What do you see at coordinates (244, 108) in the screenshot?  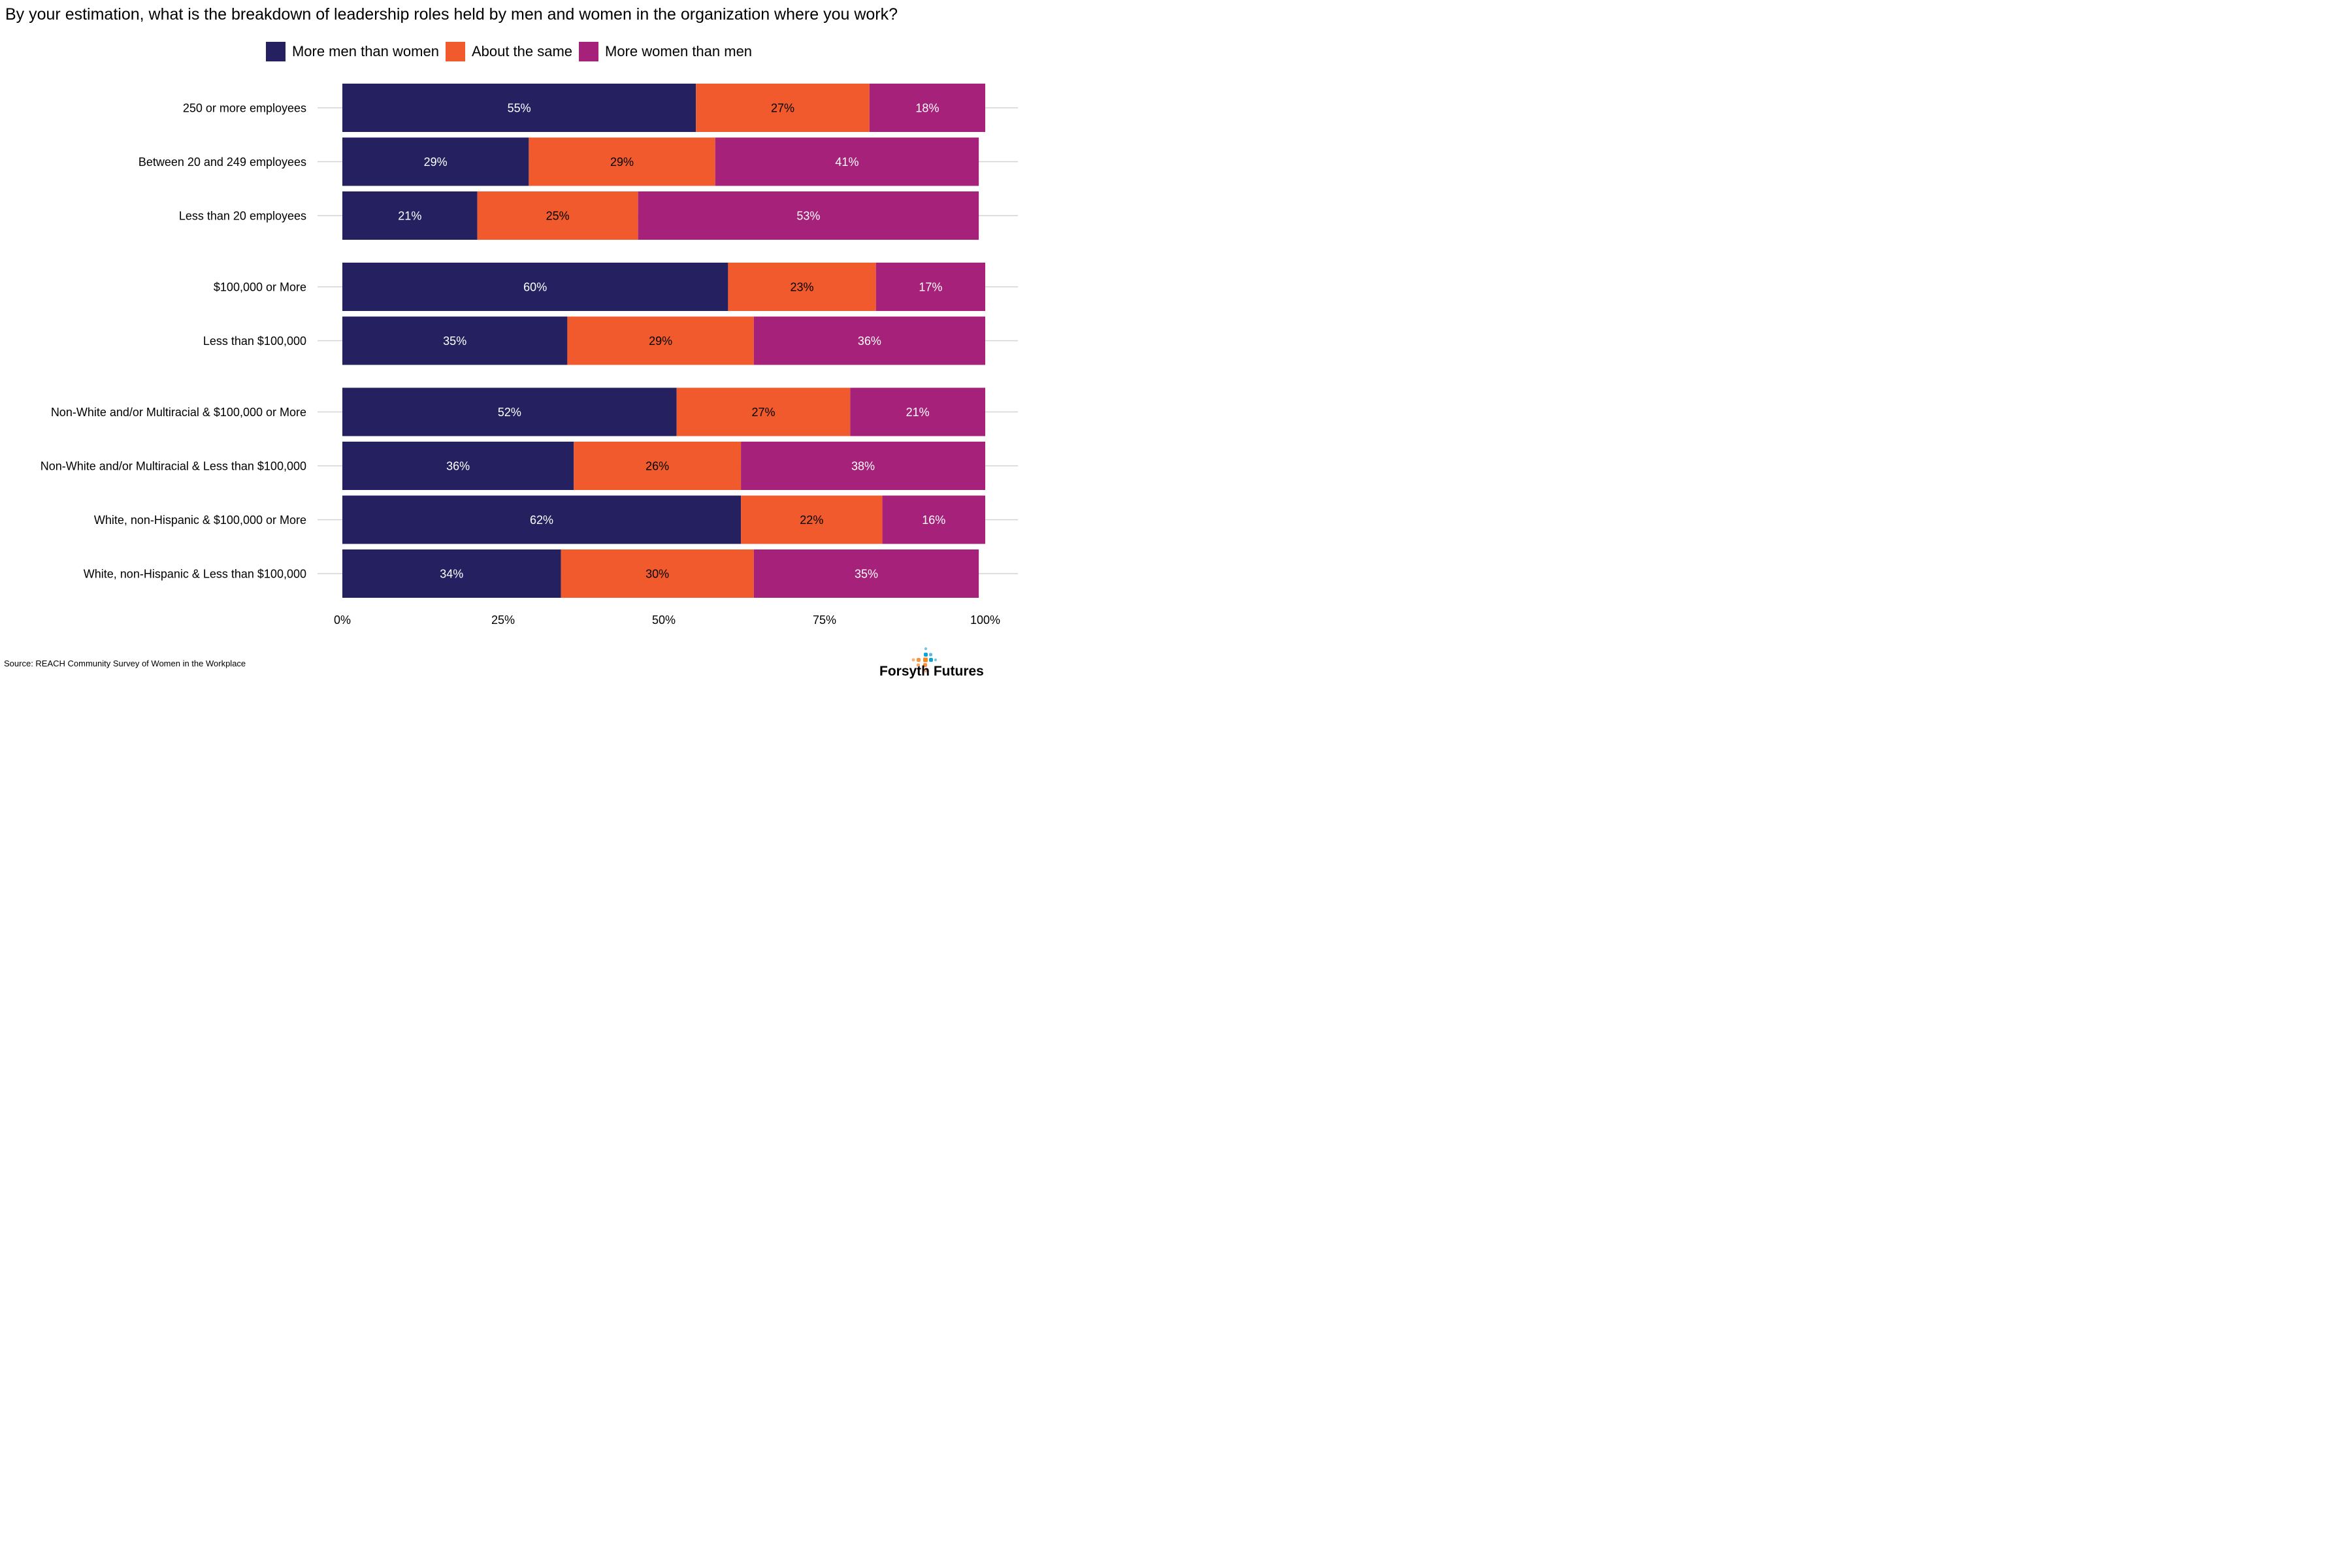 I see `category-label: 250 or more employees` at bounding box center [244, 108].